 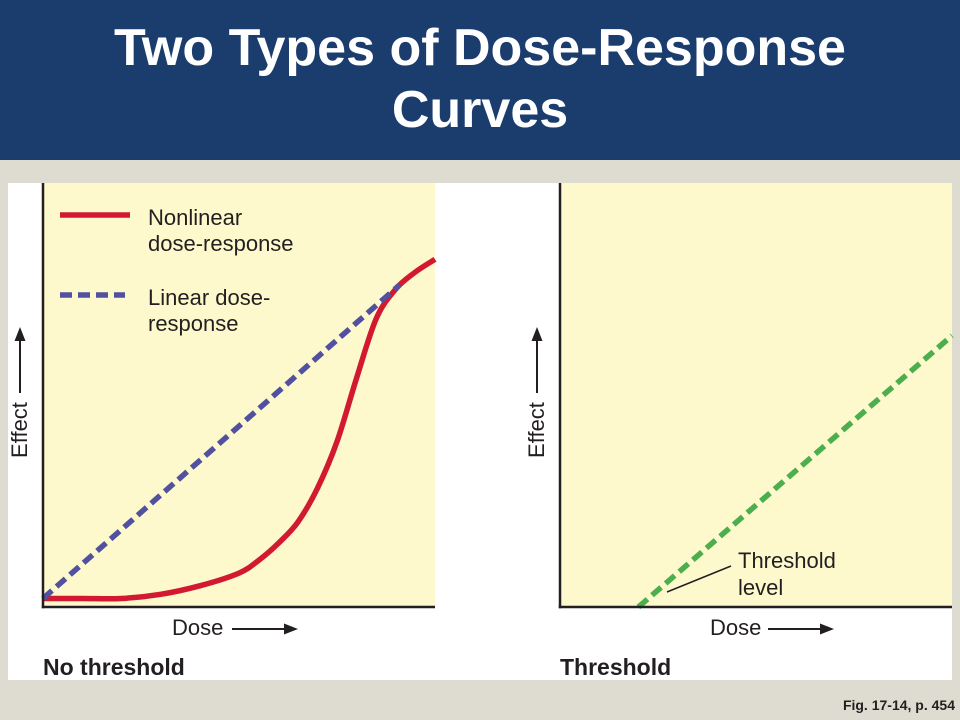 What do you see at coordinates (898, 705) in the screenshot?
I see `figure-reference: Fig. 17-14, p. 454` at bounding box center [898, 705].